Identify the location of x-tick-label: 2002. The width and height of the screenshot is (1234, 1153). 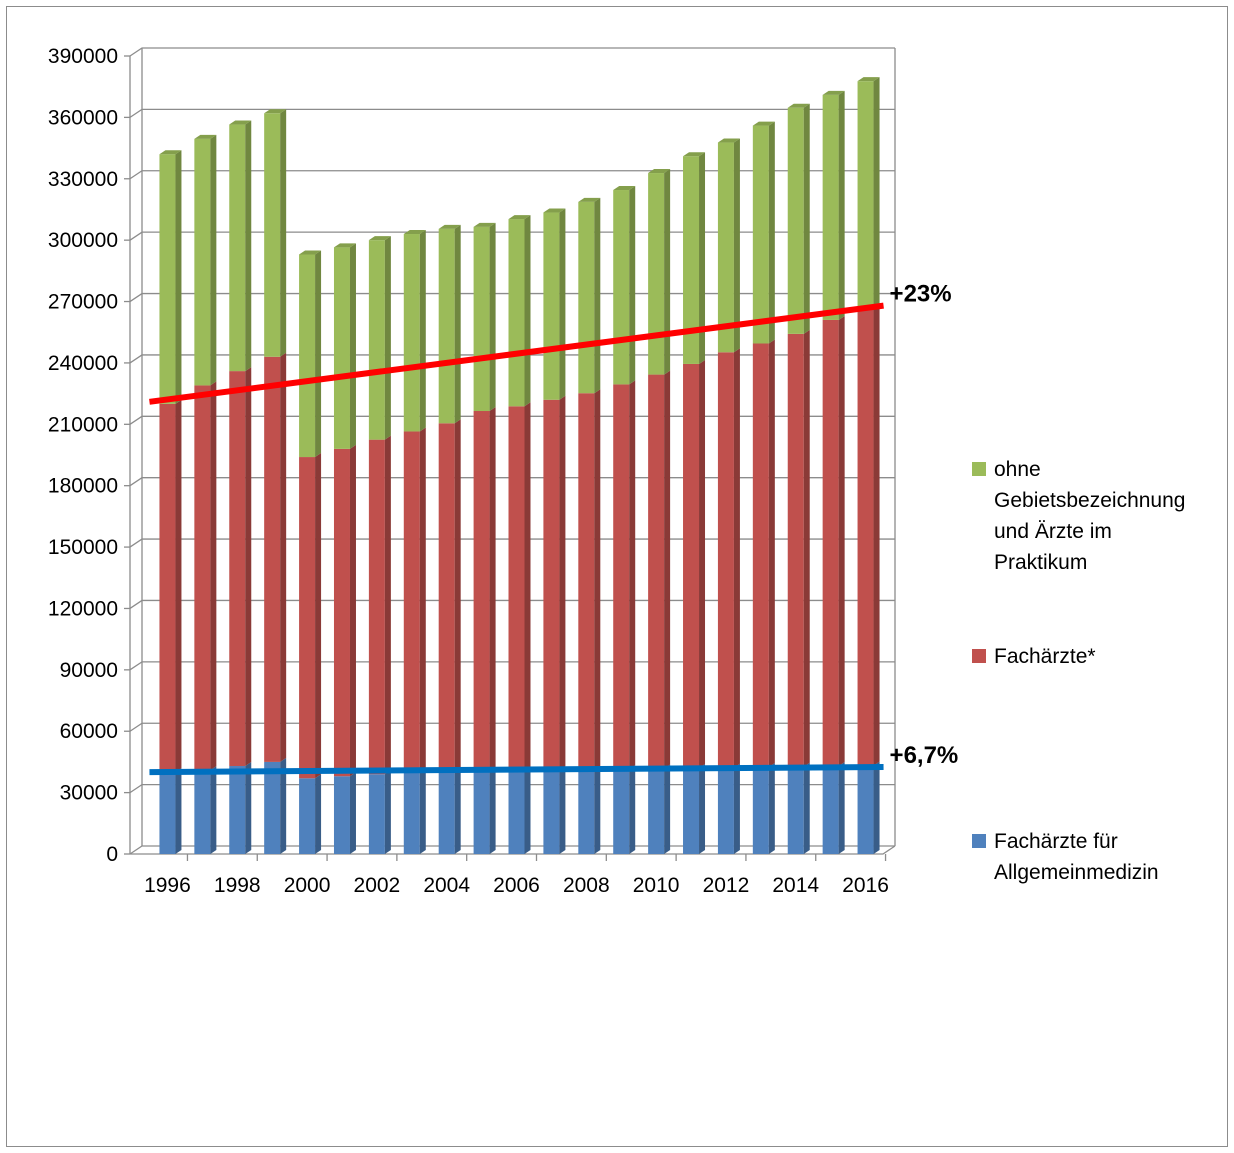
(377, 885).